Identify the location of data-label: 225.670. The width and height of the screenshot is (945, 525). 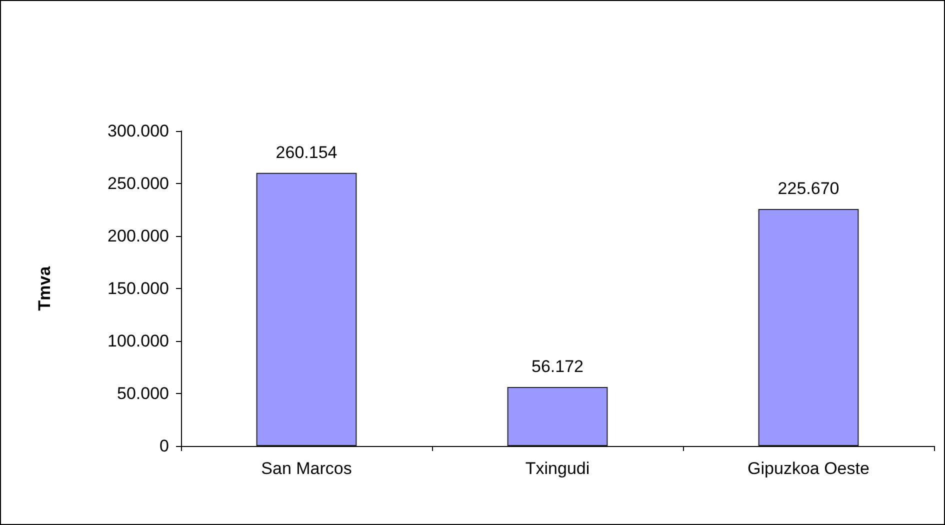
(809, 188).